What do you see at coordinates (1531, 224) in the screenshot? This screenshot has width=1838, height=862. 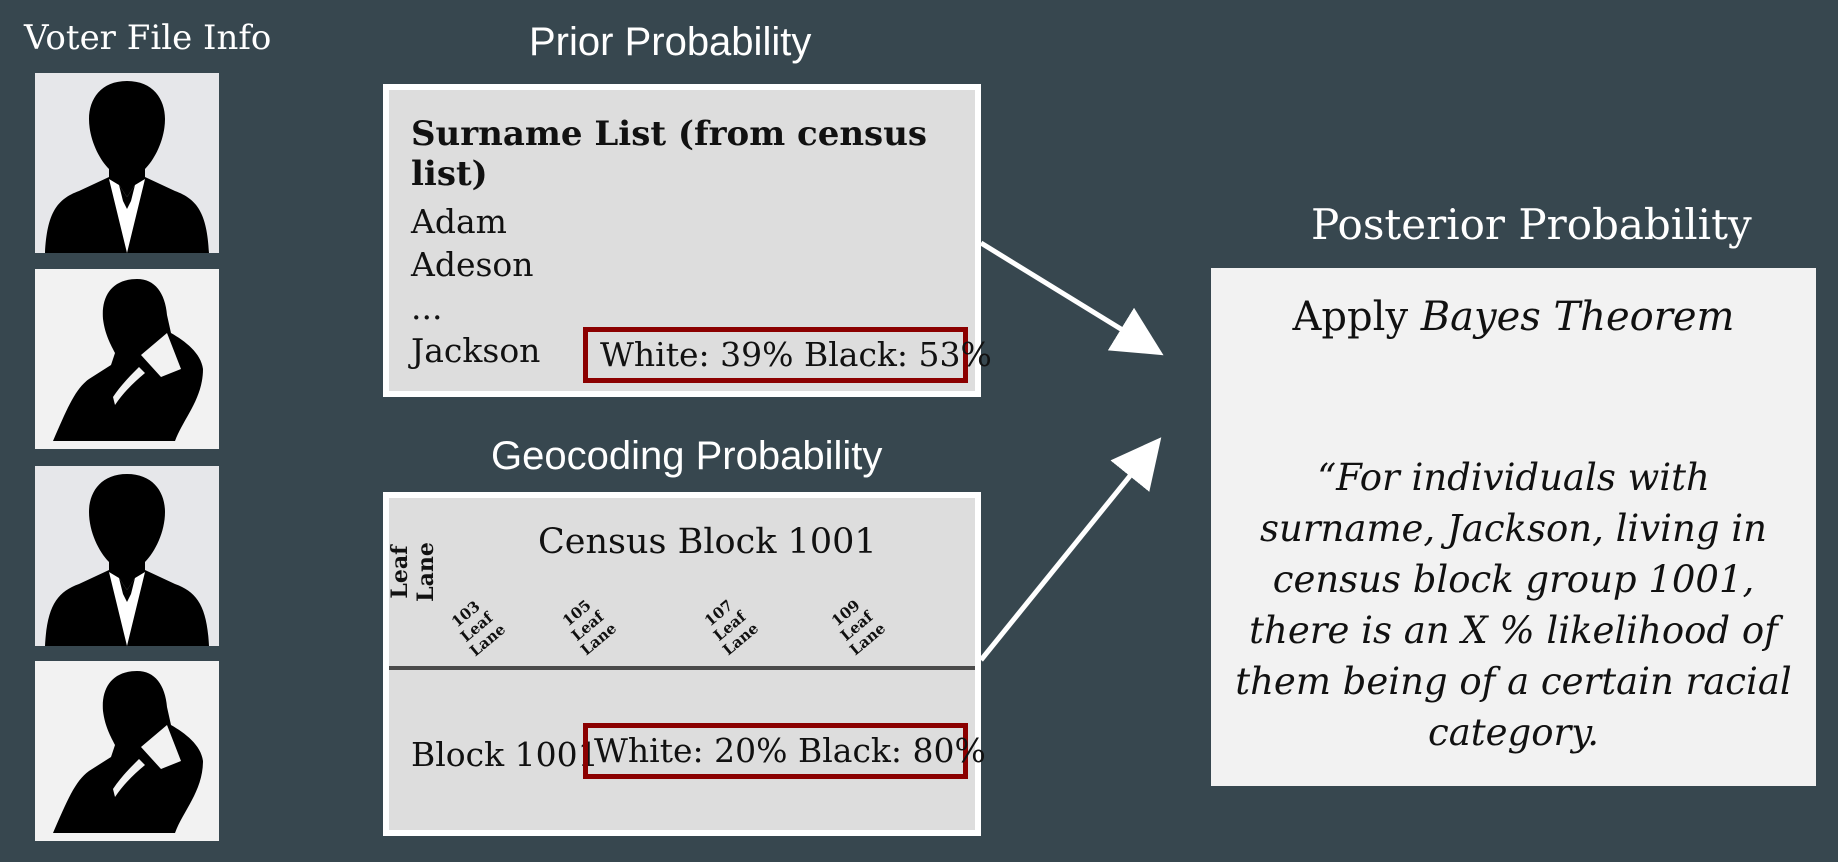 I see `posterior-heading: Posterior Probability` at bounding box center [1531, 224].